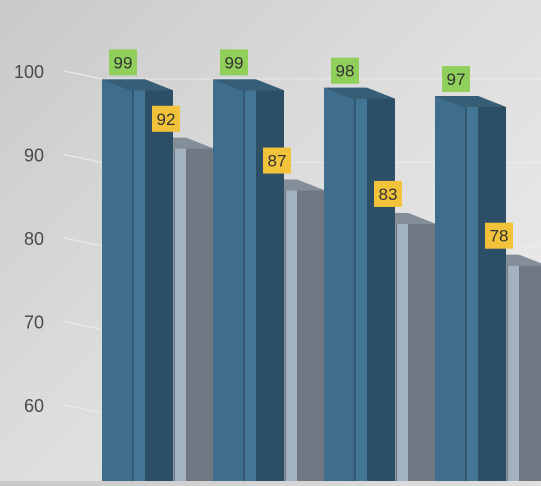 The image size is (541, 486). I want to click on y-tick-label: 80, so click(34, 239).